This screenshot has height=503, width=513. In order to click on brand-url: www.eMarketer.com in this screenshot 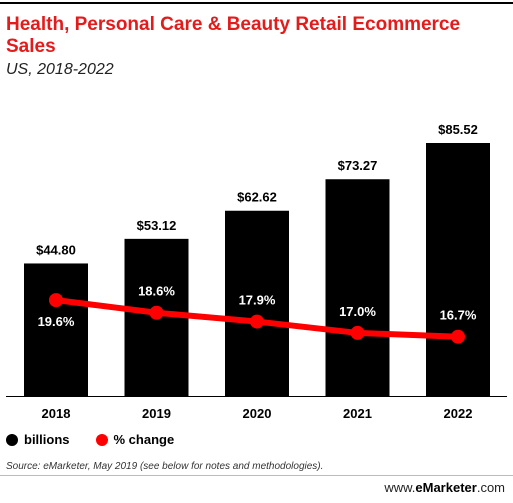, I will do `click(444, 487)`.